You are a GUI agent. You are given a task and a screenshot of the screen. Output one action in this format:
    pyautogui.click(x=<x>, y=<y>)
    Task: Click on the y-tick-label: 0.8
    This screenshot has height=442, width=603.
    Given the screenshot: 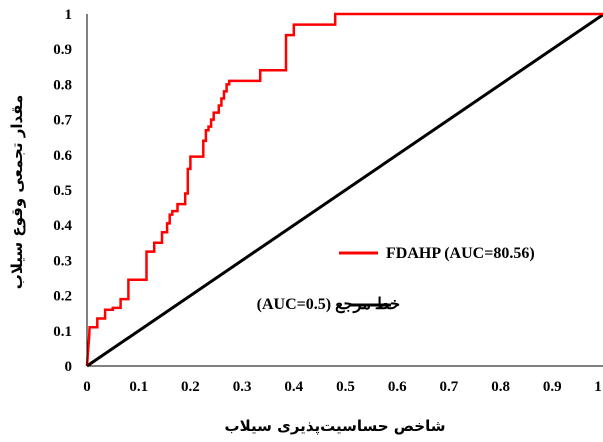 What is the action you would take?
    pyautogui.click(x=62, y=85)
    